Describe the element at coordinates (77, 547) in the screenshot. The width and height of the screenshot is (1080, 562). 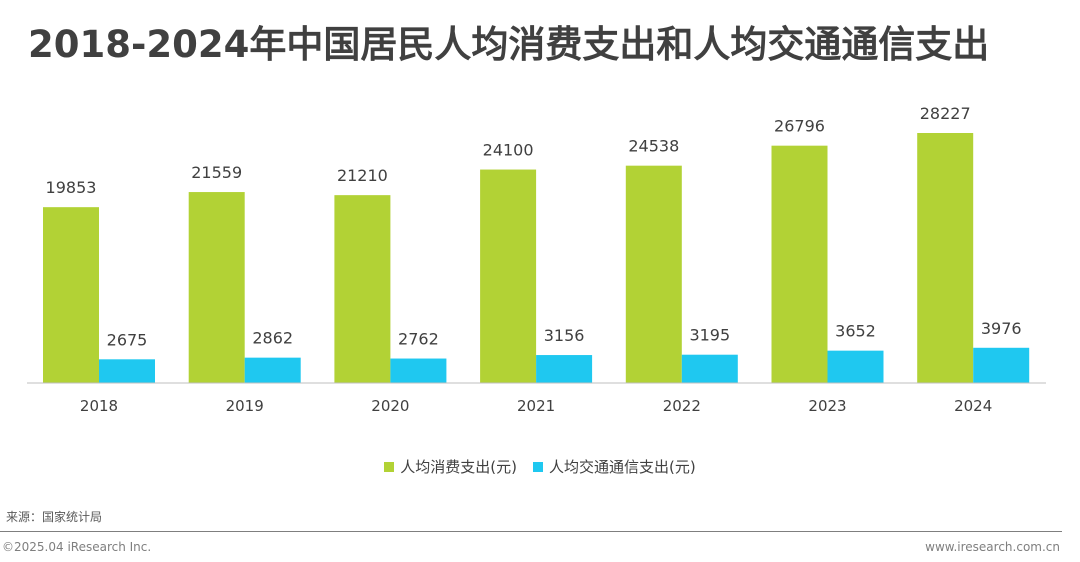
I see `copyright-text: ©2025.04 iResearch Inc.` at that location.